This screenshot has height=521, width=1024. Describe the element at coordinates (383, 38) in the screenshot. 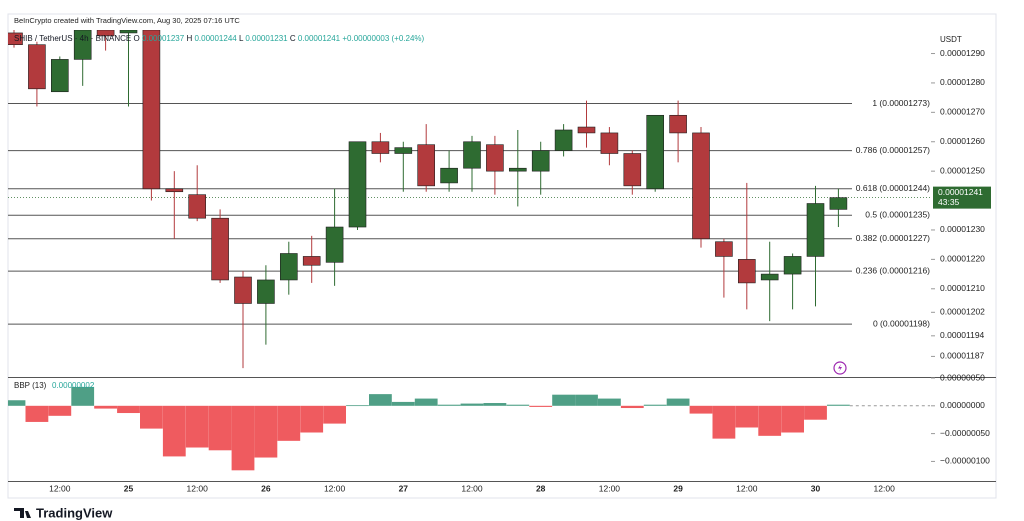

I see `change: +0.00000003 (+0.24%)` at that location.